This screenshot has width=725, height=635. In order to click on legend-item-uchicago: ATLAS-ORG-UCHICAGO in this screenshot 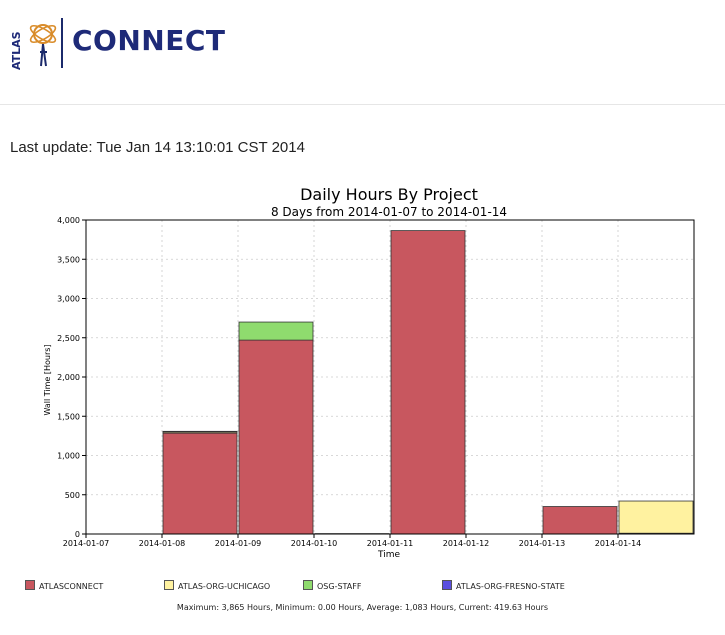, I will do `click(217, 585)`.